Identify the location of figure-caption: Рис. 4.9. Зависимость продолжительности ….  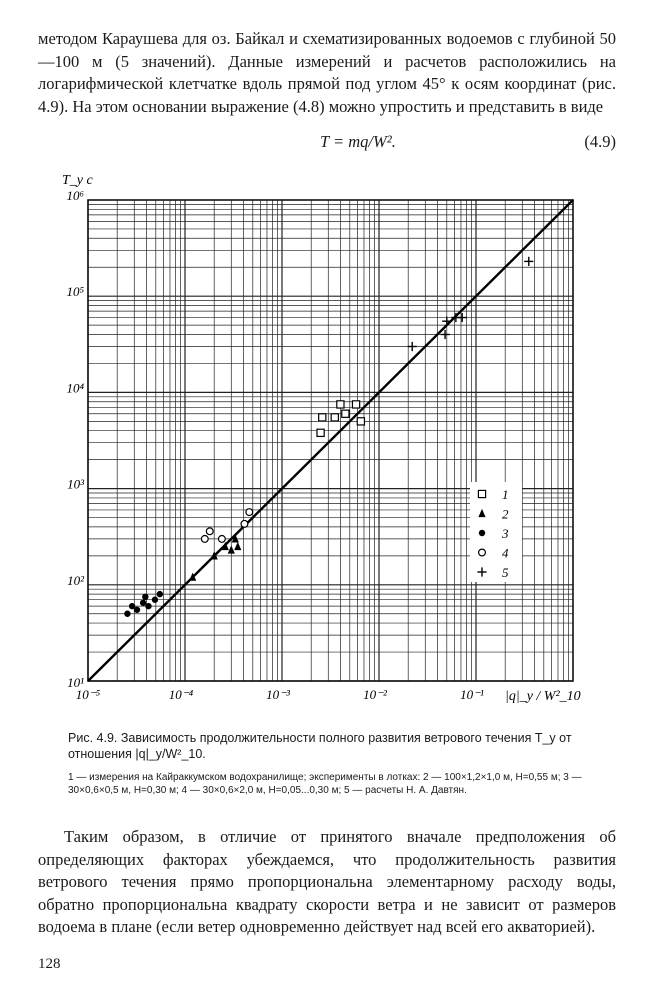
(320, 746).